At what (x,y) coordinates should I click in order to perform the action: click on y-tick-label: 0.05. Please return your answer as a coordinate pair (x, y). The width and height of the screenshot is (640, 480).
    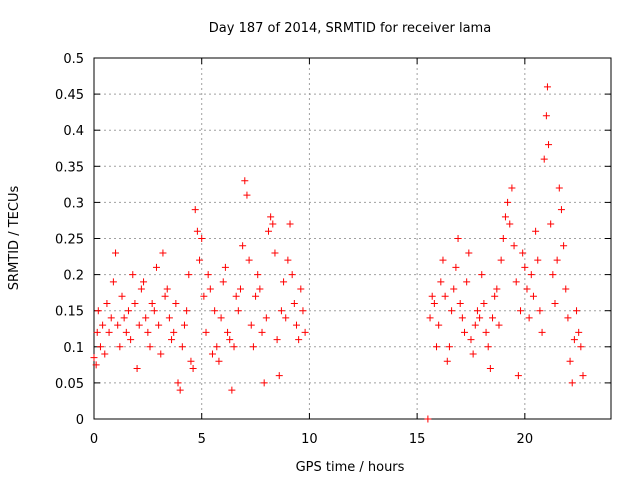
    Looking at the image, I should click on (69, 384).